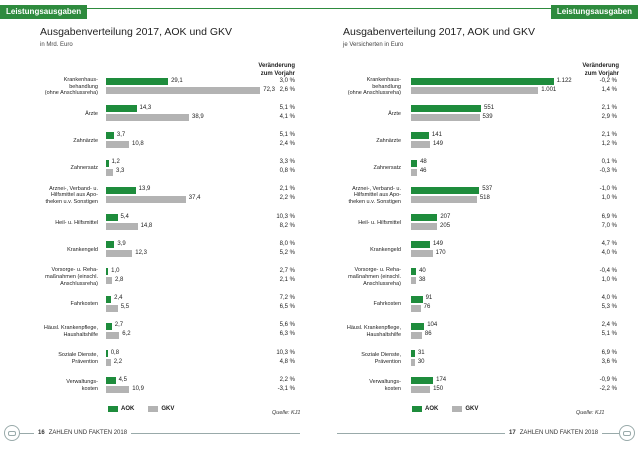 This screenshot has height=450, width=638. Describe the element at coordinates (120, 171) in the screenshot. I see `data-label-gkv: 3,3` at that location.